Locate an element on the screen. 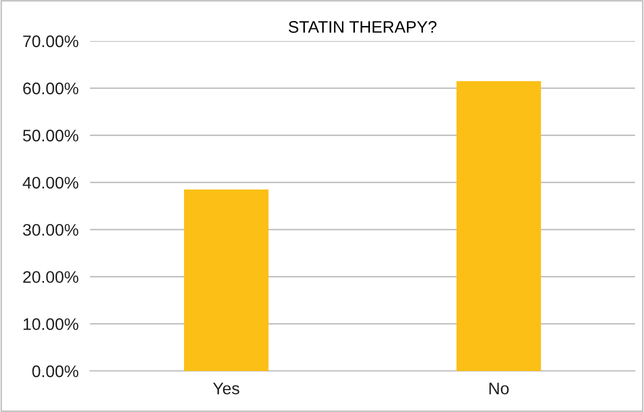 This screenshot has height=412, width=644. chart-title: STATIN THERAPY? is located at coordinates (362, 27).